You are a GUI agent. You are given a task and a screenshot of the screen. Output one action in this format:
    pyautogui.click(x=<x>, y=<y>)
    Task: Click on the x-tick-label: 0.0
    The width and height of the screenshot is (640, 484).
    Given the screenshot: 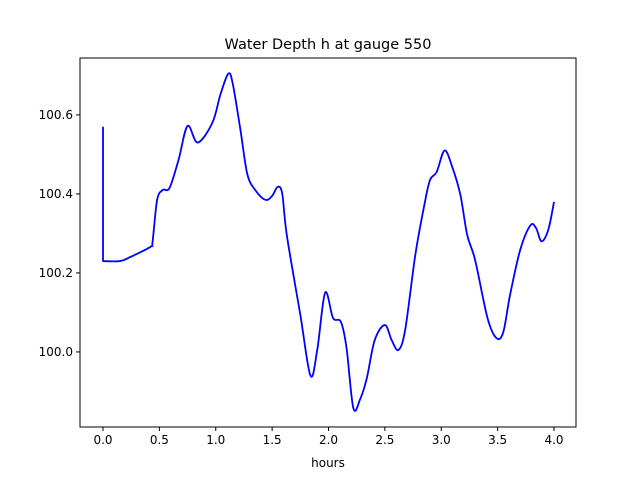 What is the action you would take?
    pyautogui.click(x=102, y=440)
    